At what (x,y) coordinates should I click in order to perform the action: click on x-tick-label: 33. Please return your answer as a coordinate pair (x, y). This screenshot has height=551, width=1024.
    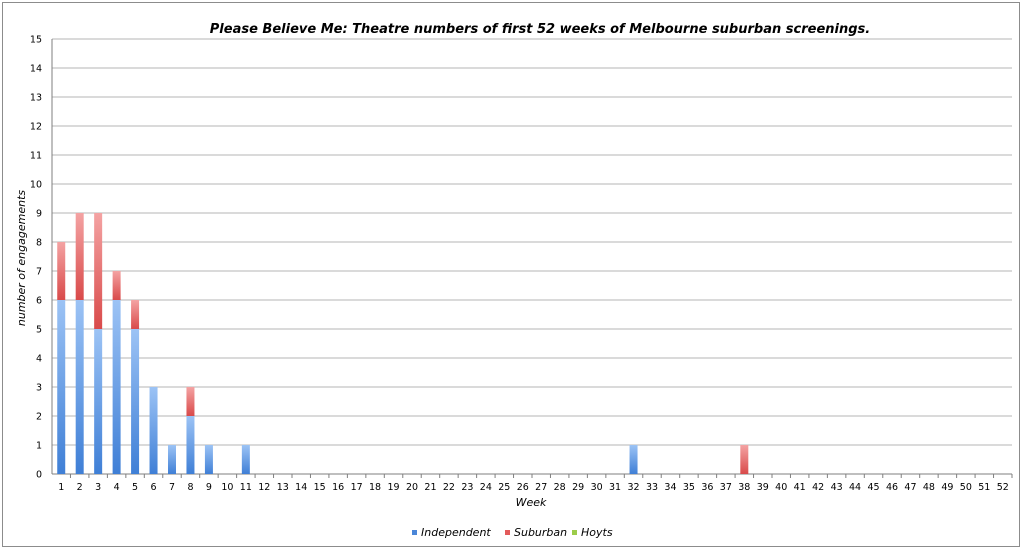
    Looking at the image, I should click on (652, 487).